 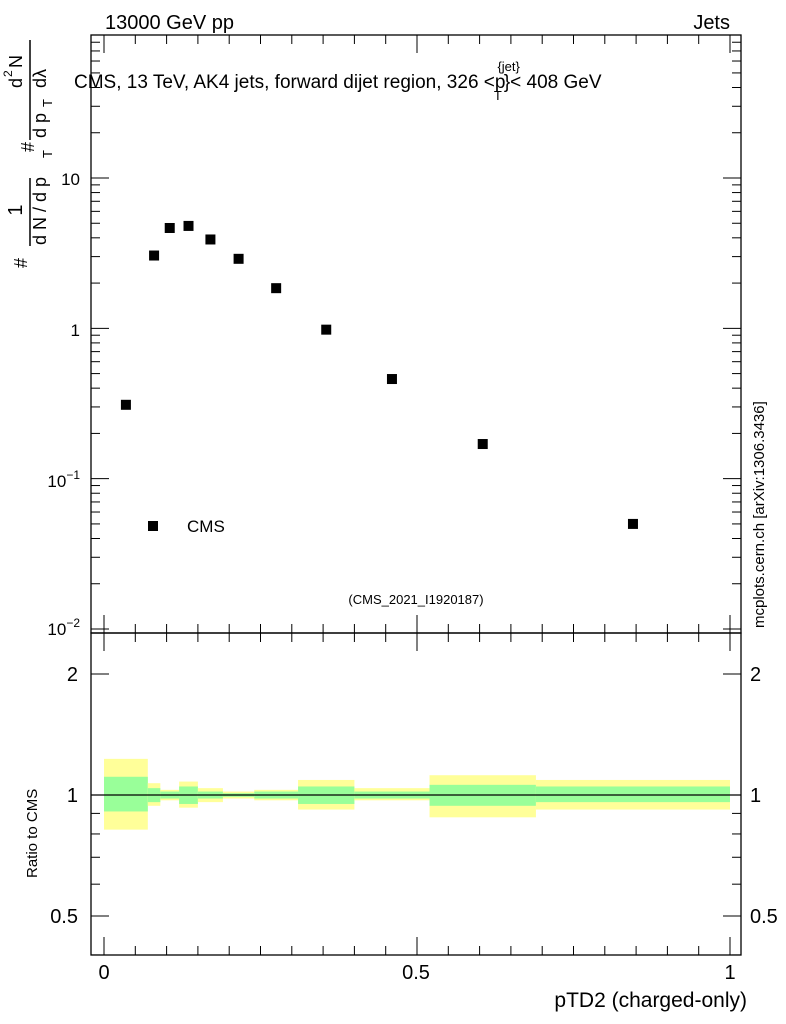 What do you see at coordinates (206, 526) in the screenshot?
I see `legend-label: CMS` at bounding box center [206, 526].